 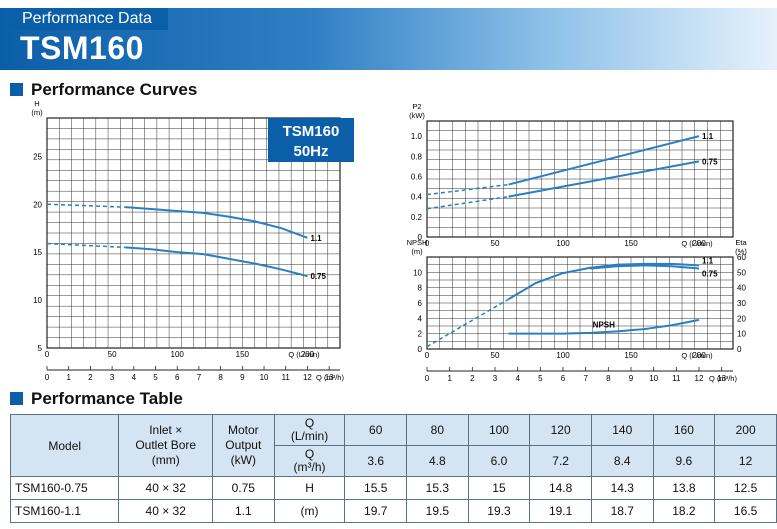 I want to click on th-q1-5: 160, so click(x=684, y=430).